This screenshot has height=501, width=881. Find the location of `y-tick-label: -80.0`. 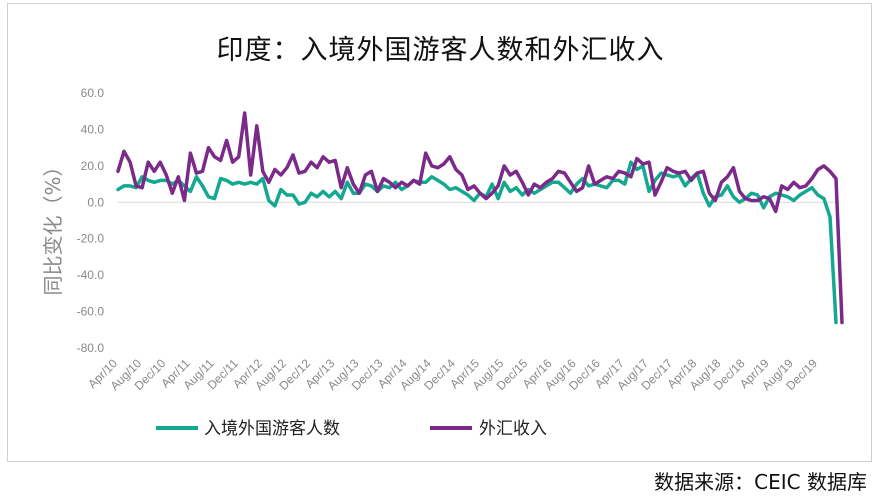

y-tick-label: -80.0 is located at coordinates (91, 348).